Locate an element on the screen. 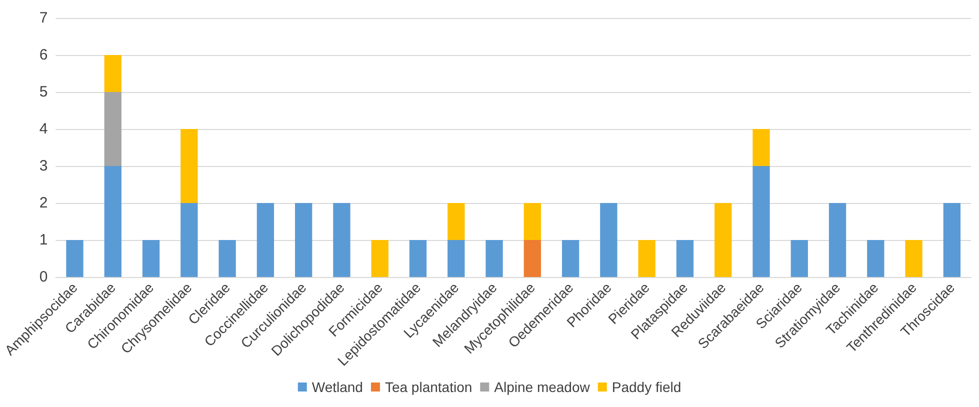 This screenshot has height=407, width=979. y-tick-label: 4 is located at coordinates (43, 129).